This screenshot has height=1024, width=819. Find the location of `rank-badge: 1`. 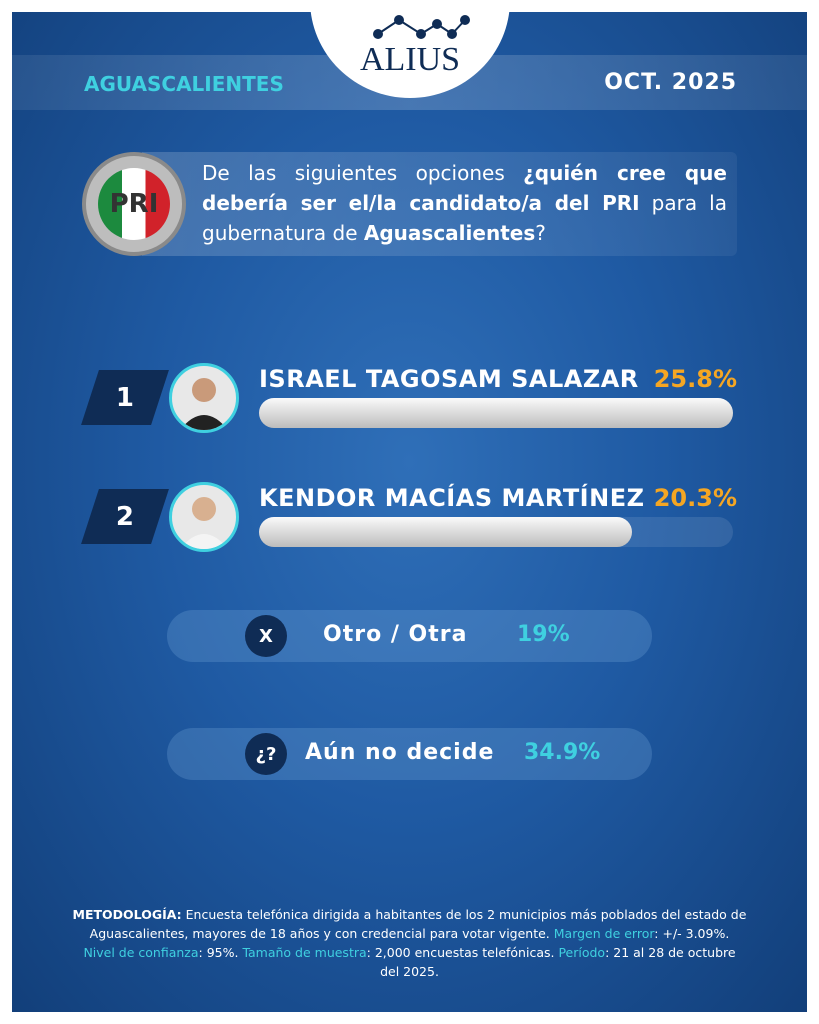

rank-badge: 1 is located at coordinates (125, 397).